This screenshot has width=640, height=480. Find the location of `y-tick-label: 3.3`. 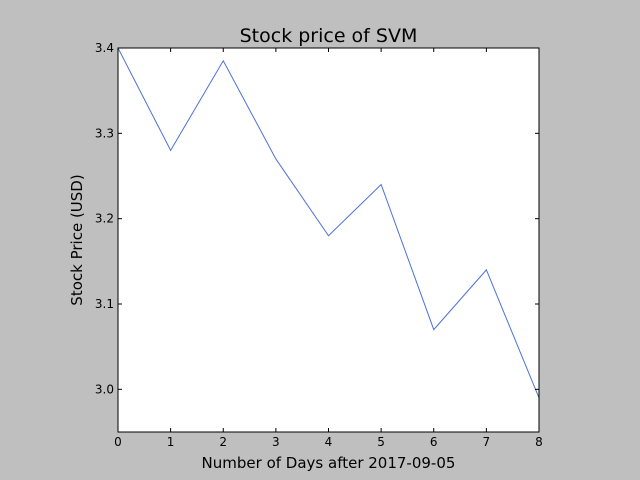

y-tick-label: 3.3 is located at coordinates (104, 133).